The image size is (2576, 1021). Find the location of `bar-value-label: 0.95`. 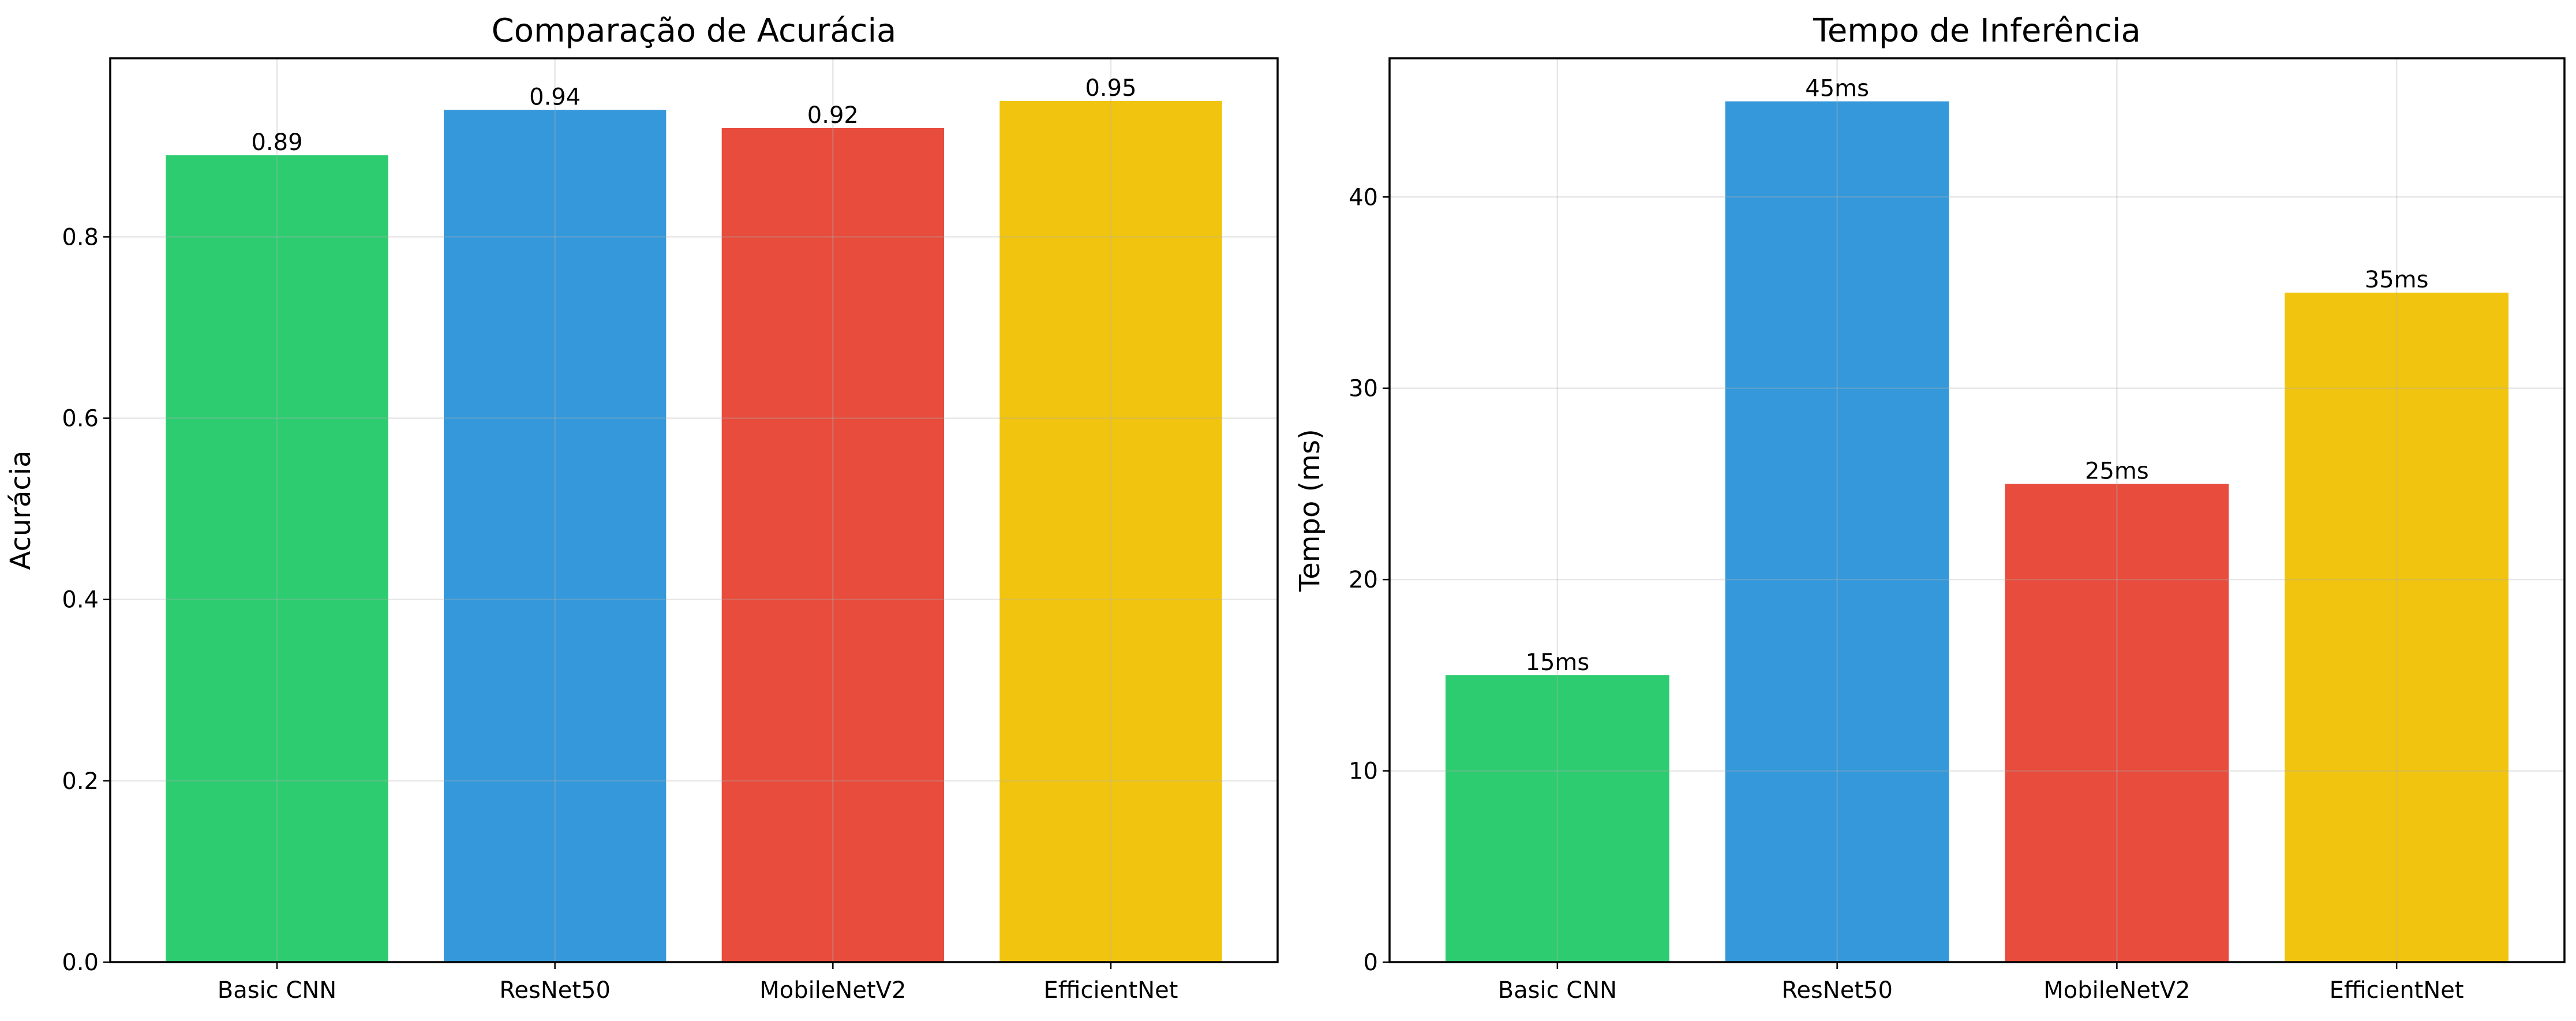

bar-value-label: 0.95 is located at coordinates (1110, 88).